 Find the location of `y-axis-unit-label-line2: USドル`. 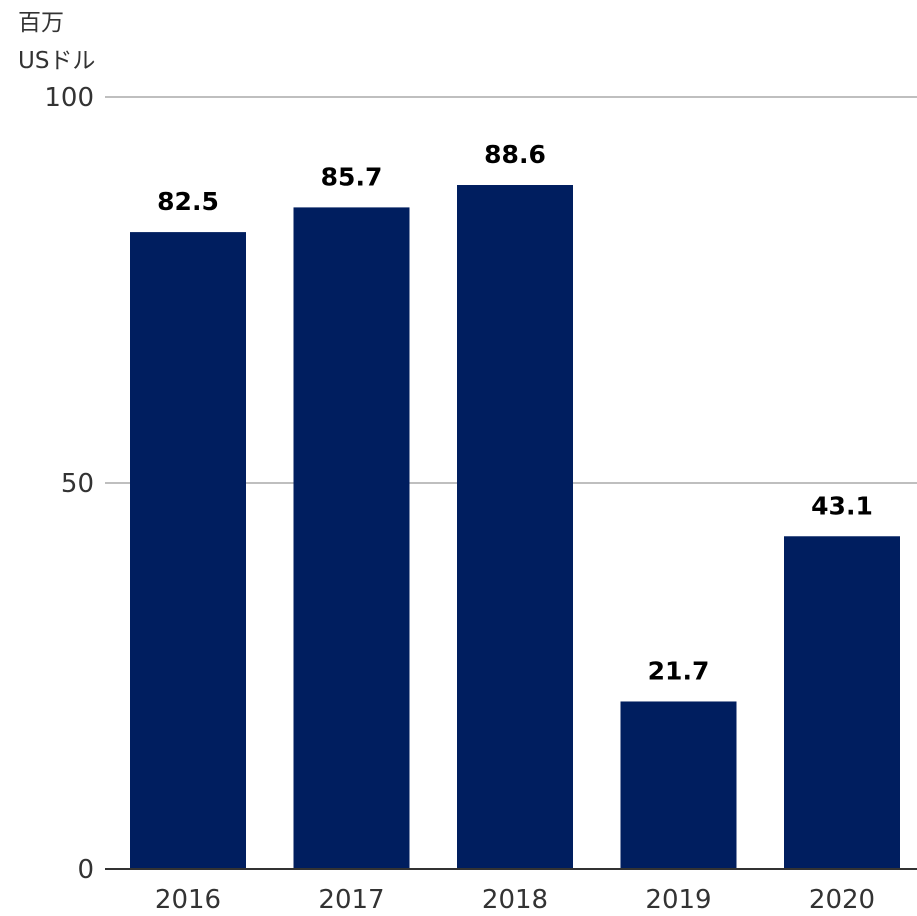

y-axis-unit-label-line2: USドル is located at coordinates (56, 61).